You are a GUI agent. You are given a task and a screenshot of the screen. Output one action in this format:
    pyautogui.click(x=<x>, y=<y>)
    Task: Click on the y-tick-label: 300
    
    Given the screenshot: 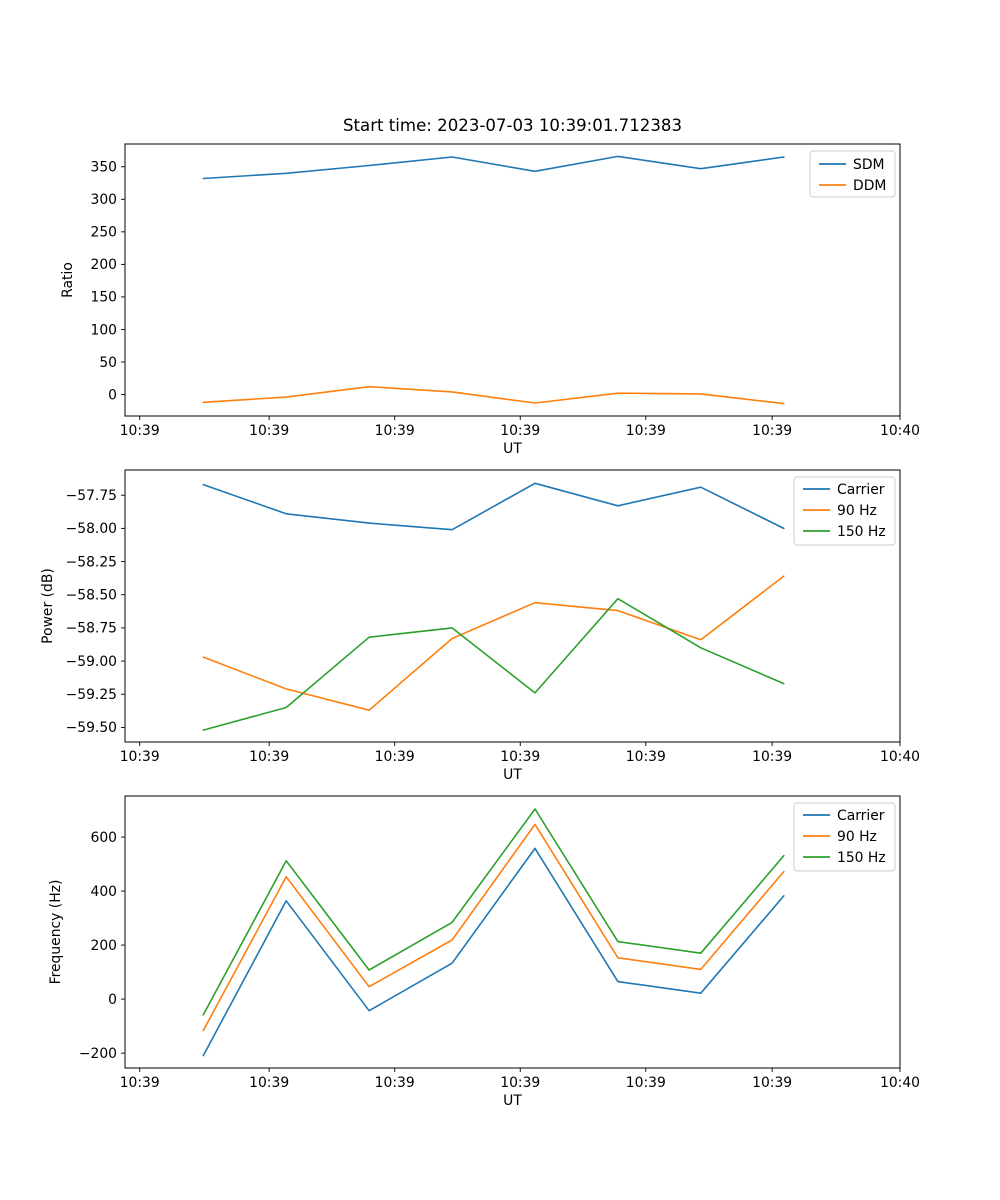 What is the action you would take?
    pyautogui.click(x=103, y=200)
    